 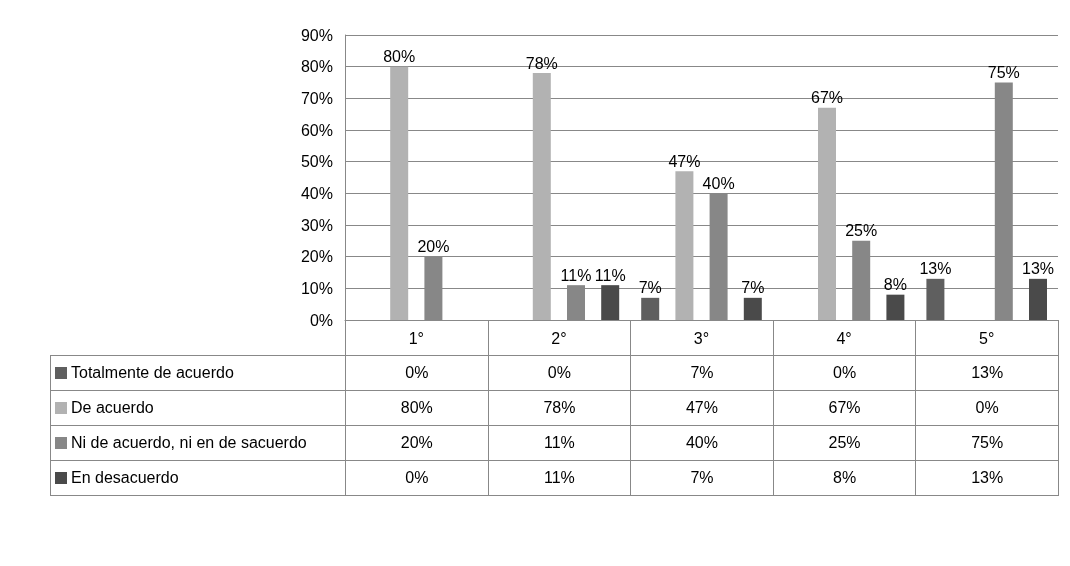 What do you see at coordinates (684, 161) in the screenshot?
I see `text: 47%` at bounding box center [684, 161].